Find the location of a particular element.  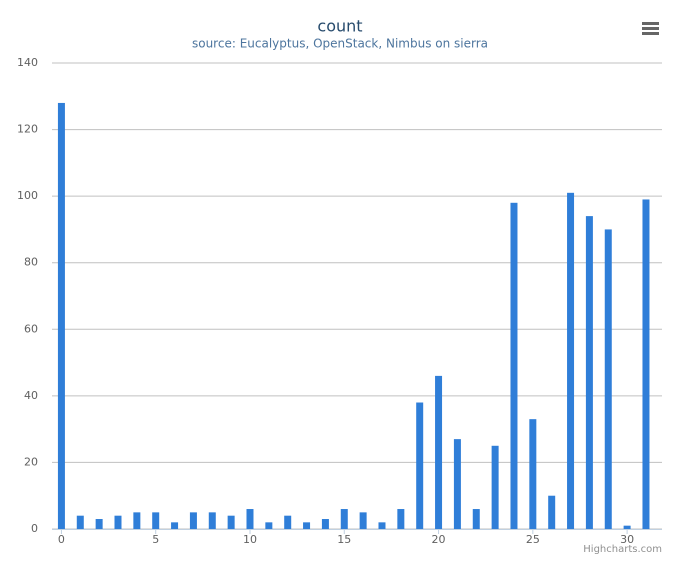

x-tick-label: 25 is located at coordinates (533, 539).